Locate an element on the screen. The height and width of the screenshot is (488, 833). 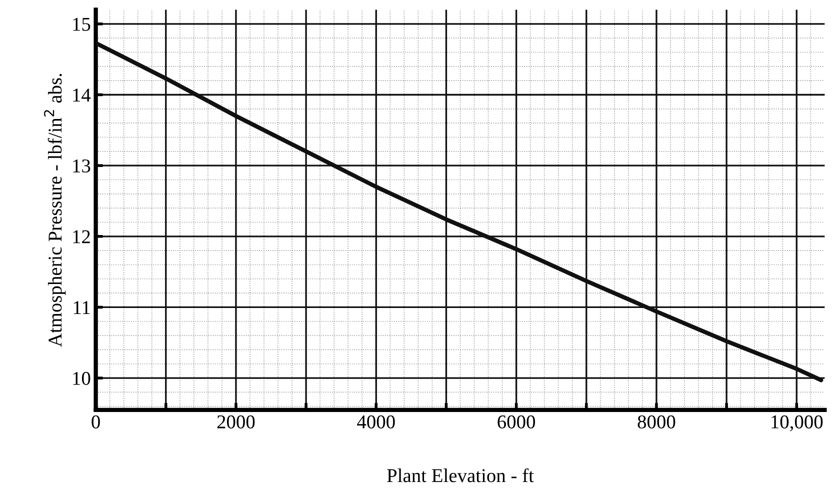
y-tick-label: 12 is located at coordinates (81, 237).